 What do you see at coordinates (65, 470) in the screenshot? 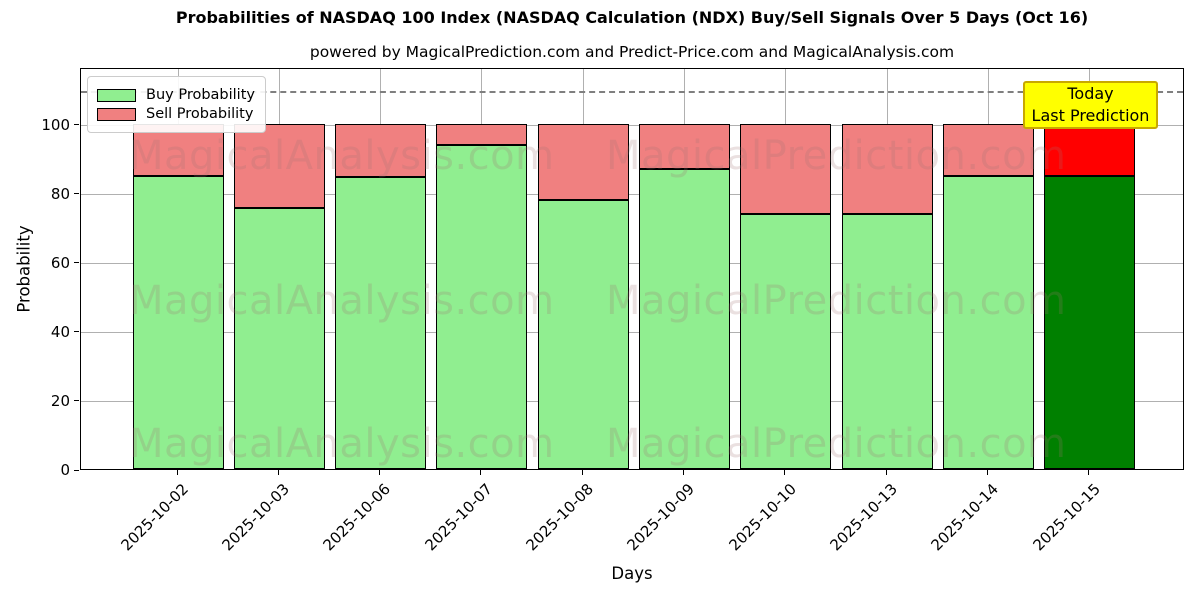
I see `y-tick-label: 0` at bounding box center [65, 470].